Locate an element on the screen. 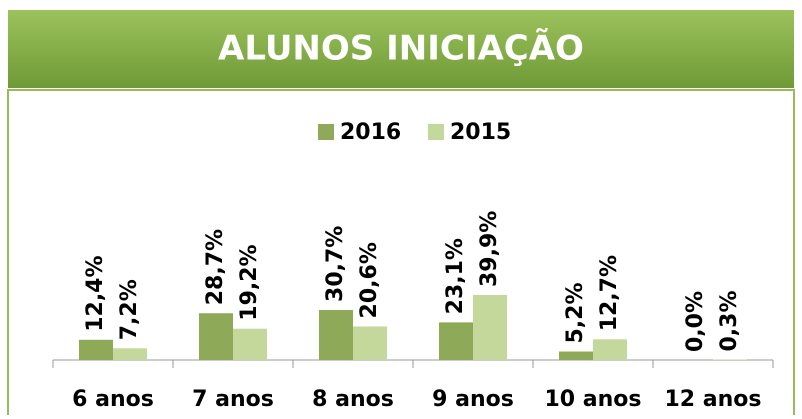 The image size is (802, 419). x-tick-label: 8 anos is located at coordinates (353, 399).